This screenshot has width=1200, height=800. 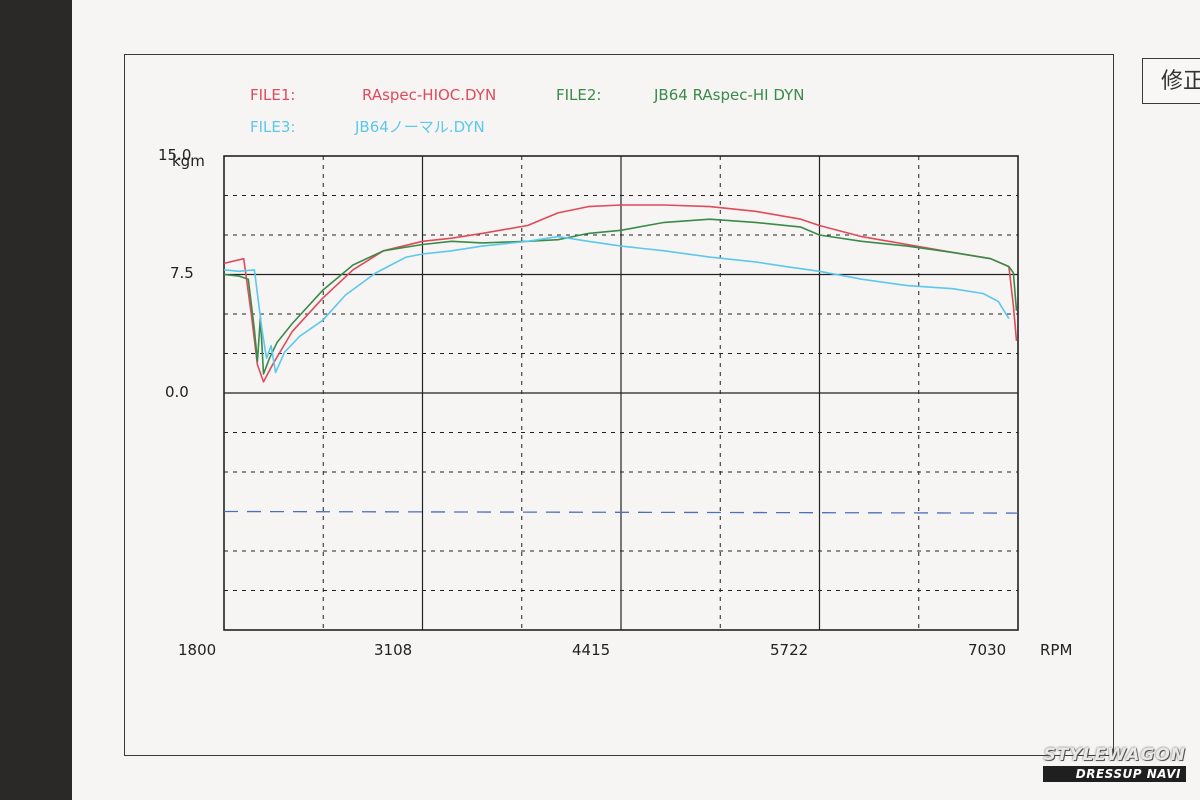 I want to click on legend-file1-name: RAspec-HIOC.DYN, so click(x=429, y=95).